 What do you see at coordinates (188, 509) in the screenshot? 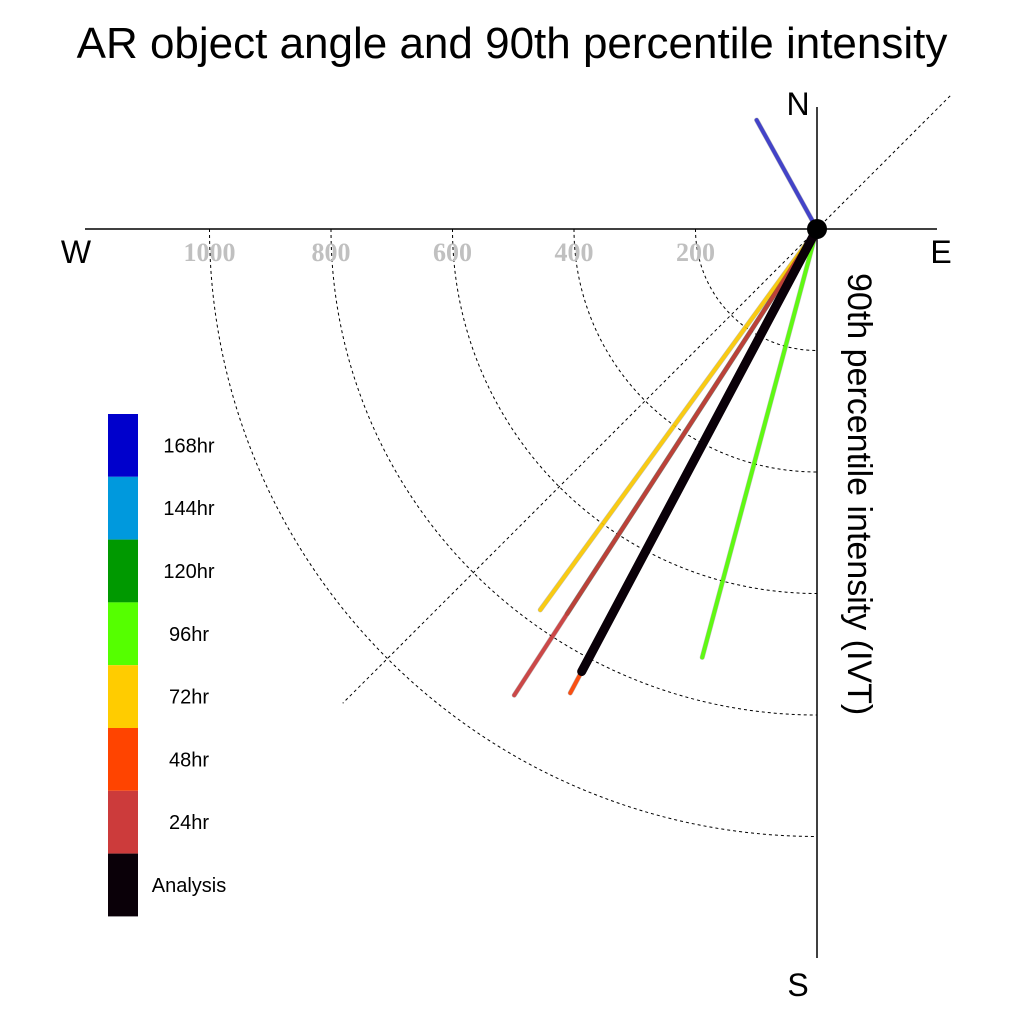
I see `legend-label-144hr: 144hr` at bounding box center [188, 509].